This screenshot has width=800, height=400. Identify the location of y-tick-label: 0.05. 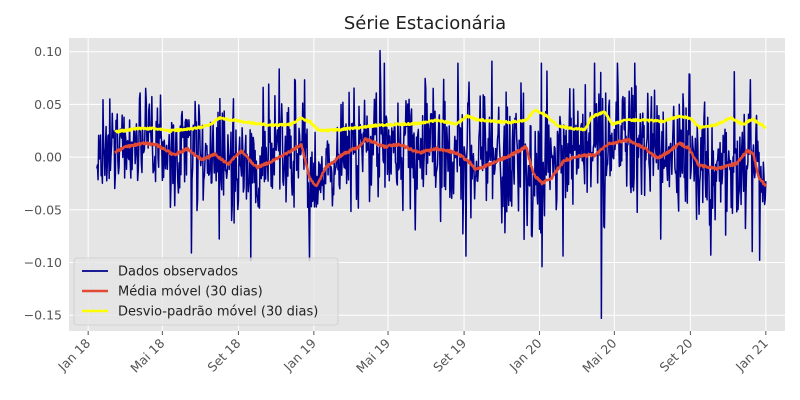
(48, 104).